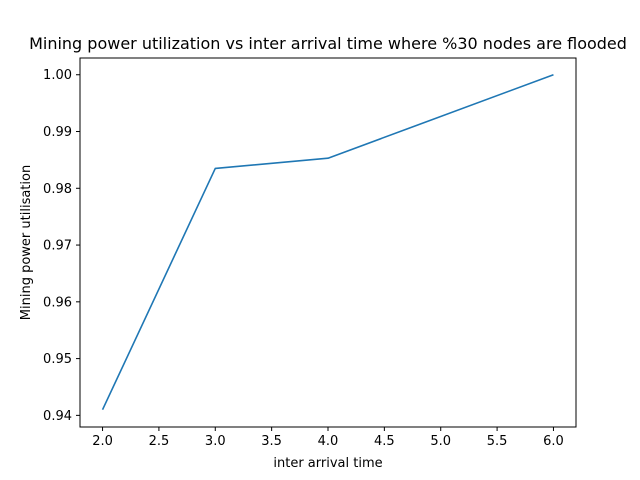 This screenshot has width=640, height=480. Describe the element at coordinates (384, 441) in the screenshot. I see `x-tick-label: 4.5` at that location.